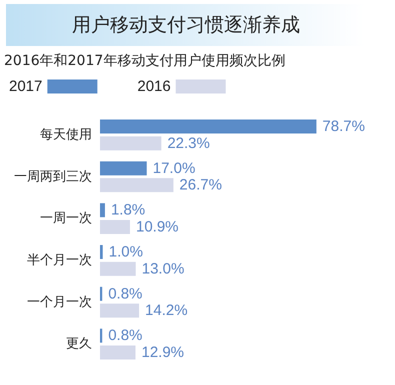 This screenshot has width=395, height=385. Describe the element at coordinates (59, 302) in the screenshot. I see `y-tick-label: 一个月一次` at that location.